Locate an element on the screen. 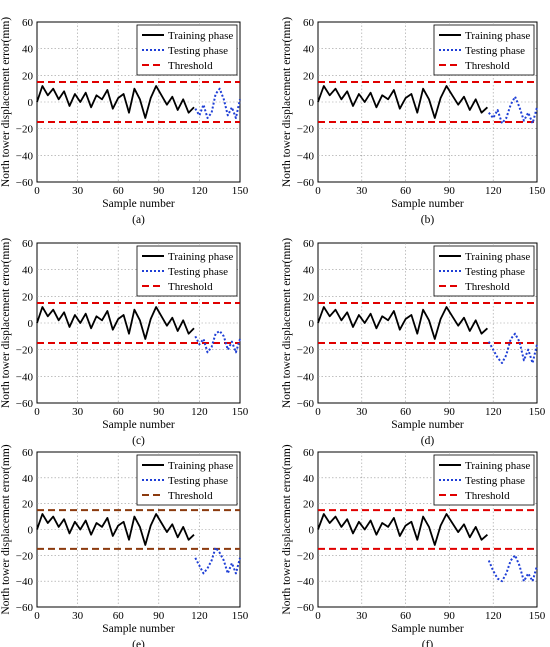  panel-label: (c) is located at coordinates (138, 441).